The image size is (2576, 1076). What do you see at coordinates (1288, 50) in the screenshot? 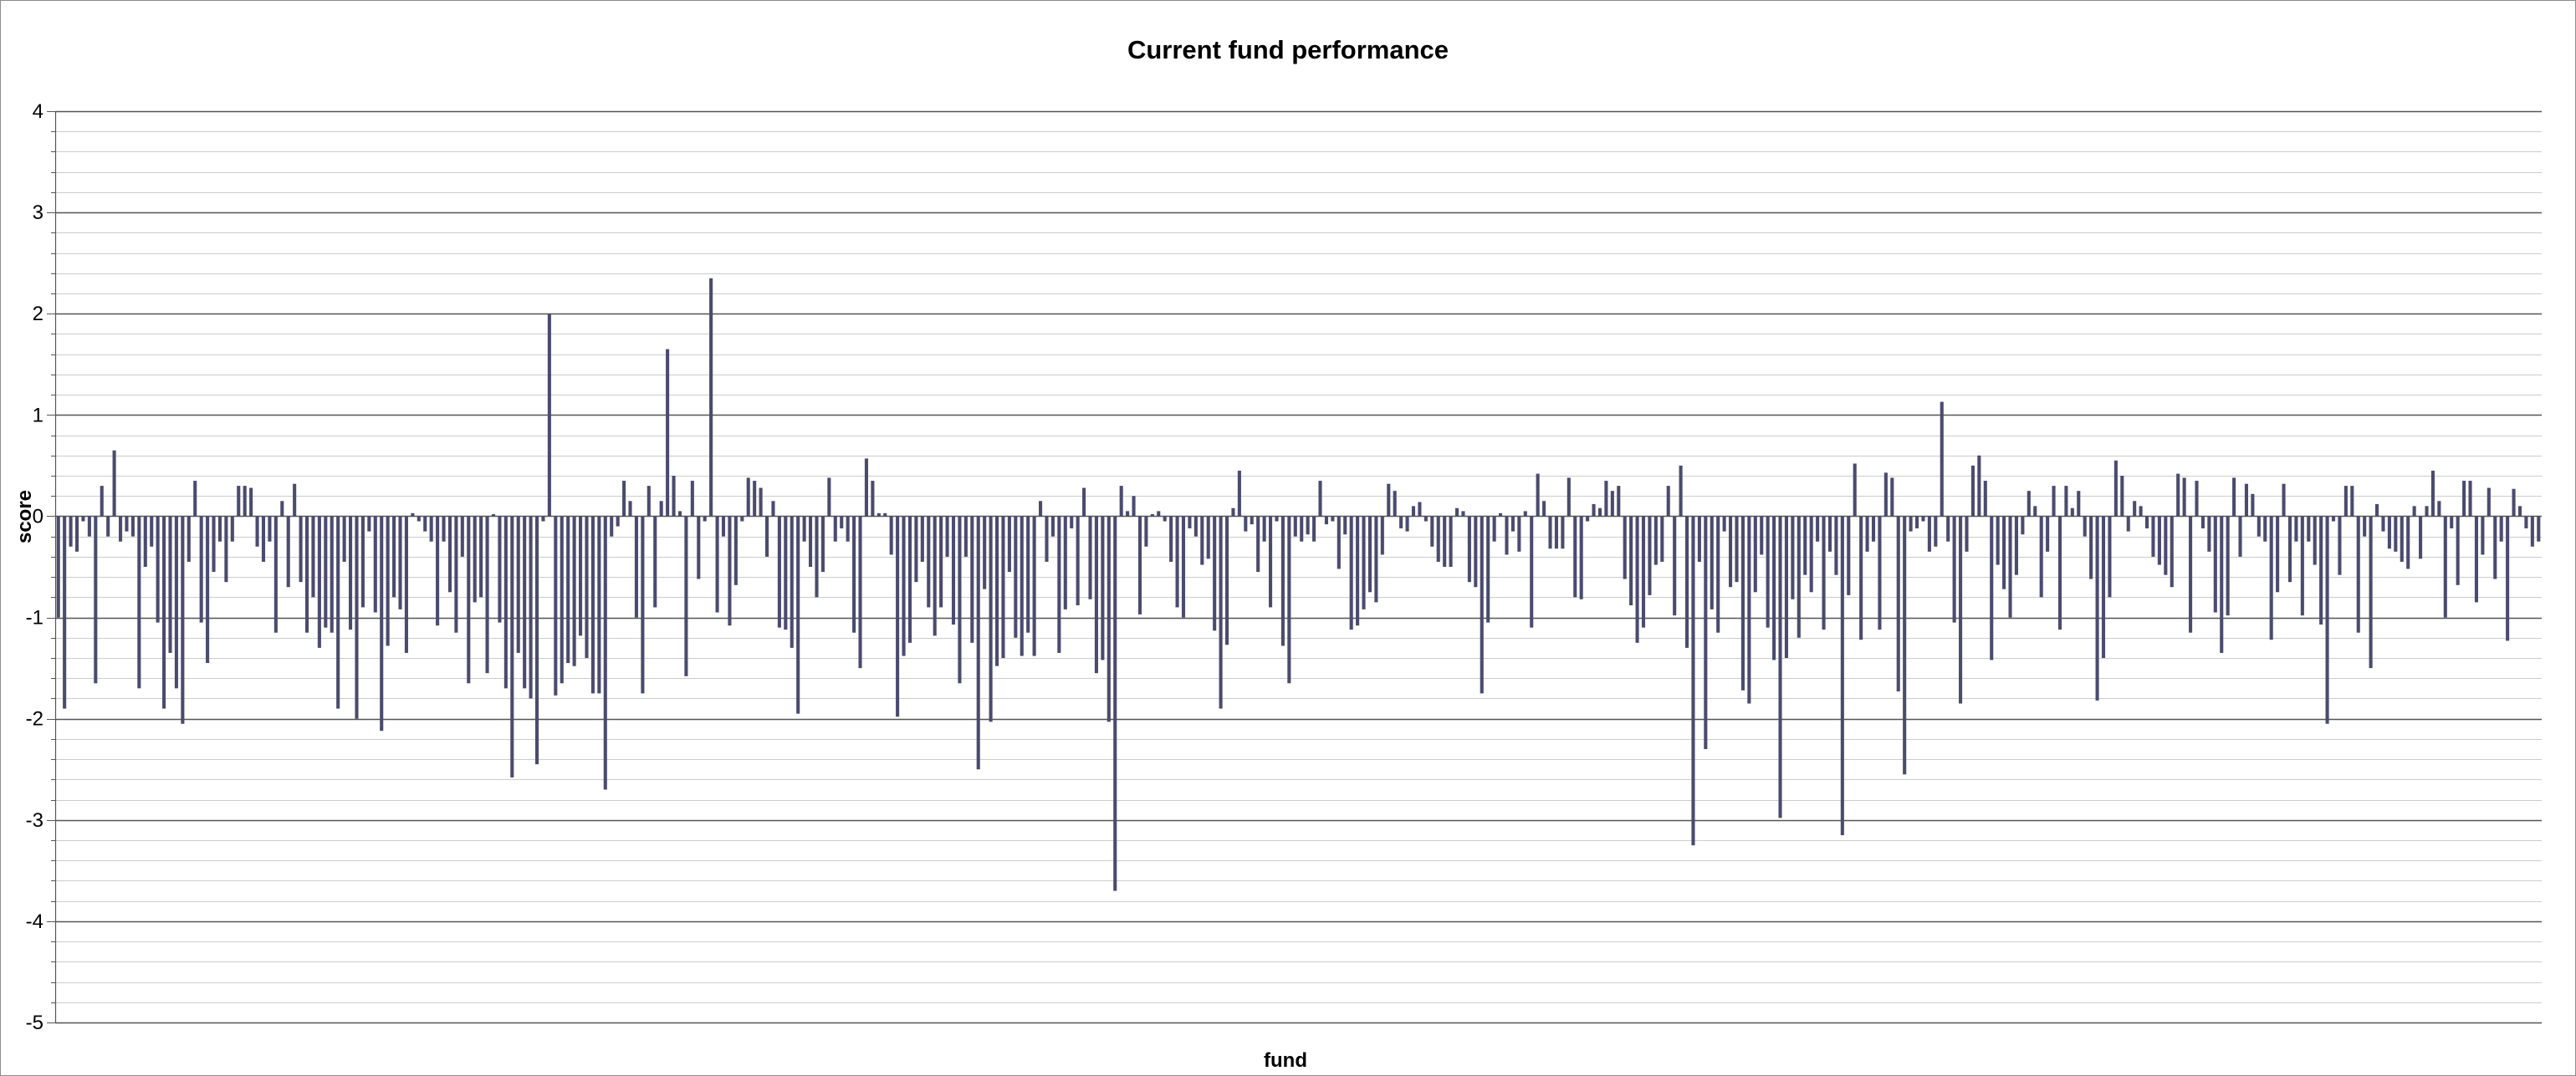
I see `chart-title: Current fund performance` at bounding box center [1288, 50].